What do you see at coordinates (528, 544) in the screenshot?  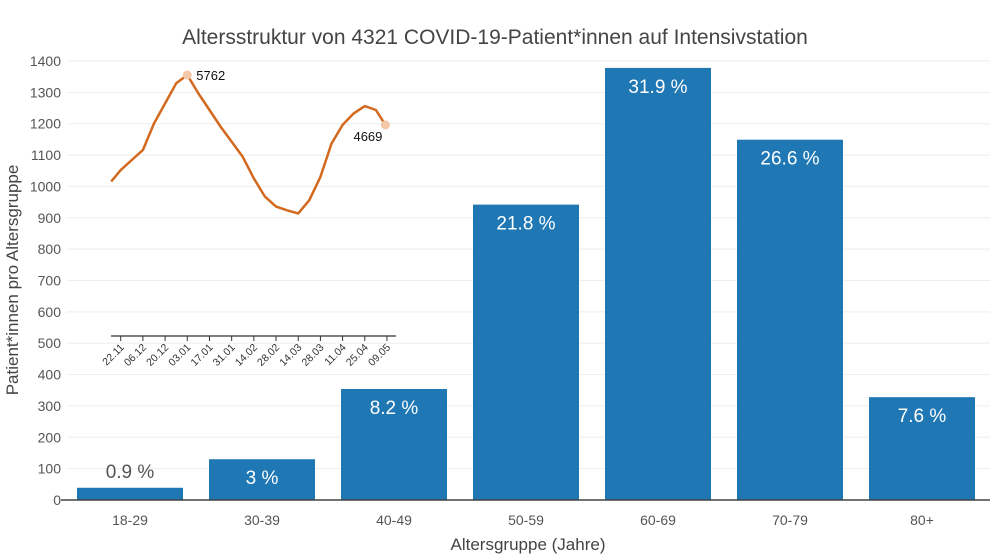 I see `x-axis-label: Altersgruppe (Jahre)` at bounding box center [528, 544].